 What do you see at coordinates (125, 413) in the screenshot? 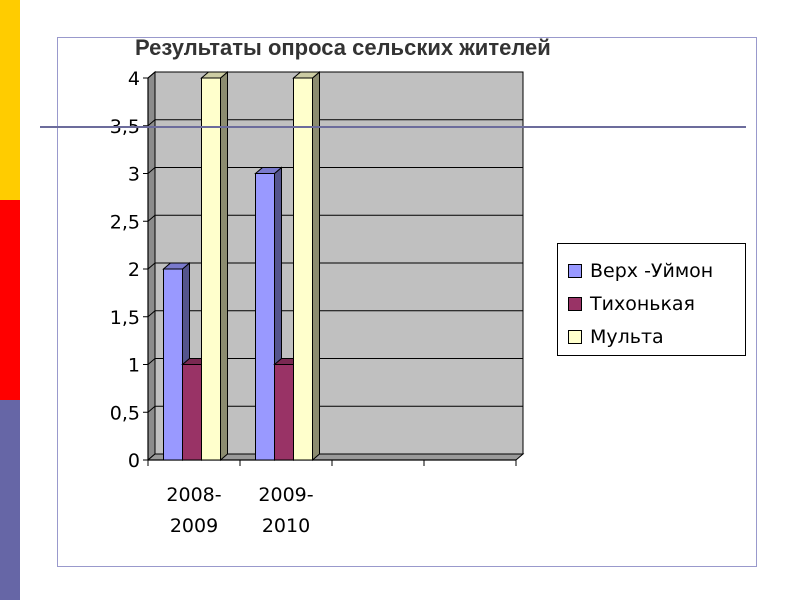
I see `y-tick-label: 0,5` at bounding box center [125, 413].